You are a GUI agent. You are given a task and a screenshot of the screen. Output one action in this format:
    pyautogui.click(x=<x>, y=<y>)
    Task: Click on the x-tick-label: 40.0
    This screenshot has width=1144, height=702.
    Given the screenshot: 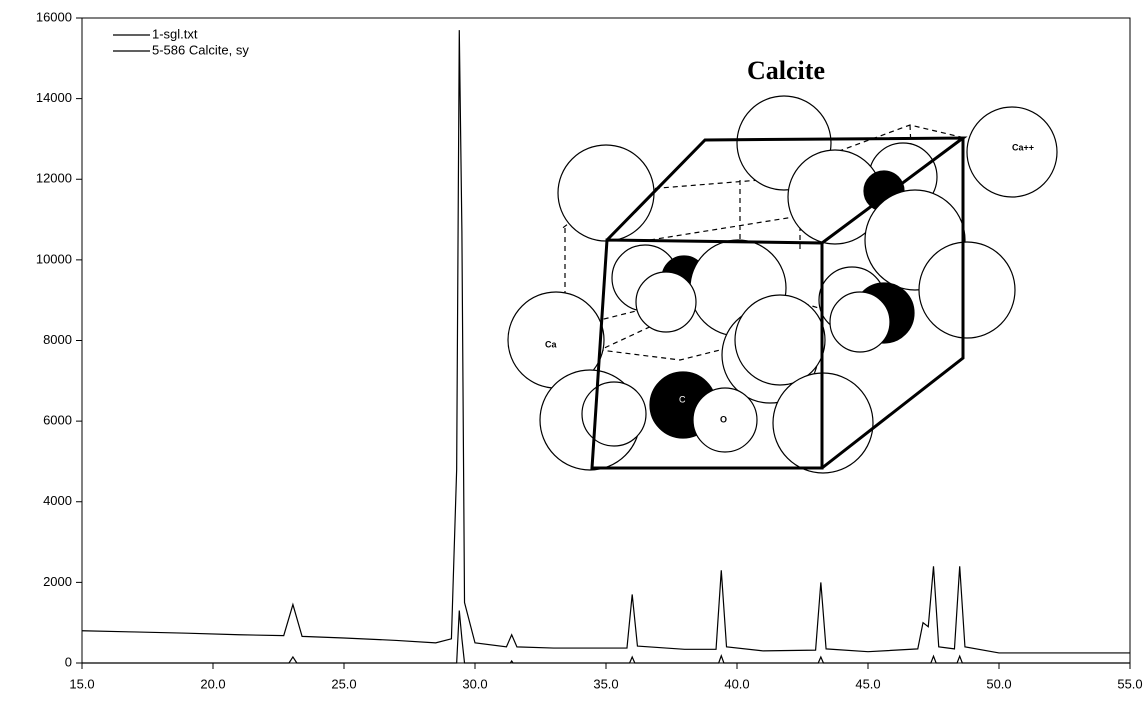 What is the action you would take?
    pyautogui.click(x=736, y=683)
    